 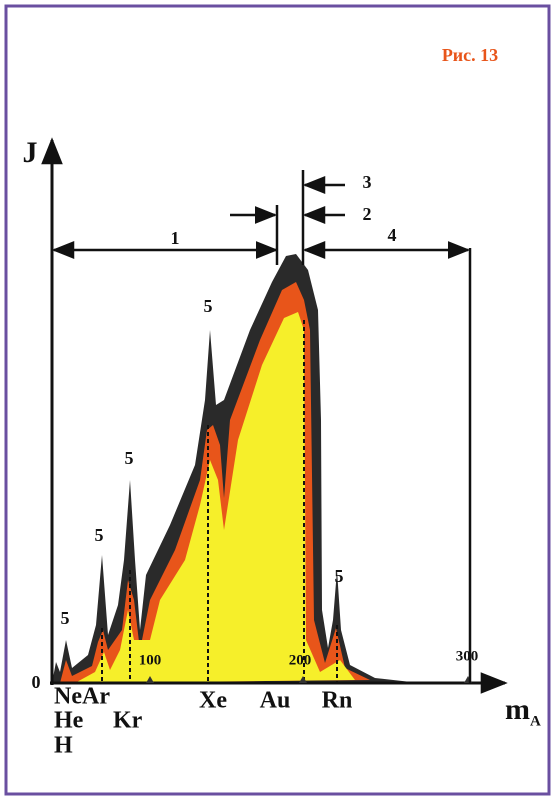 I want to click on element-label: Kr, so click(x=128, y=721).